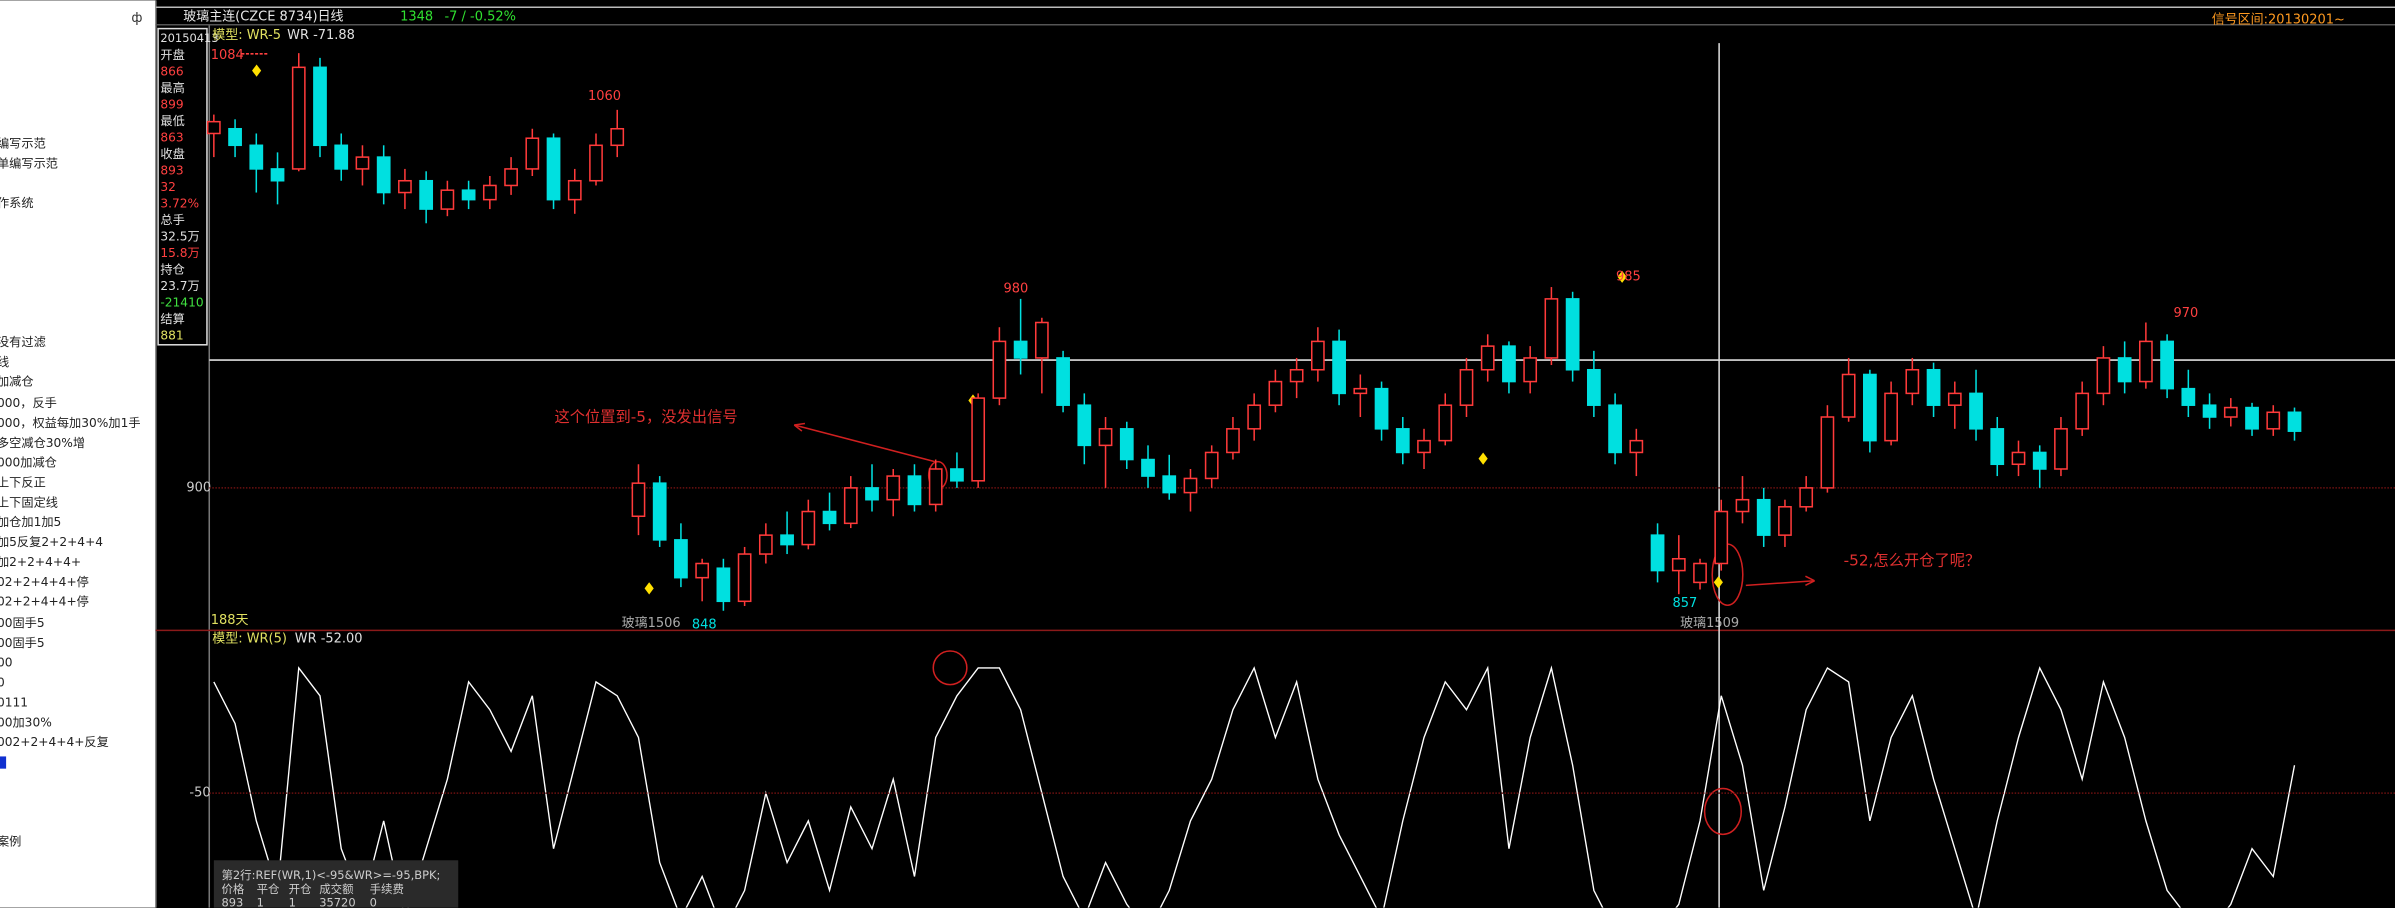  Describe the element at coordinates (336, 884) in the screenshot. I see `tooltip` at that location.